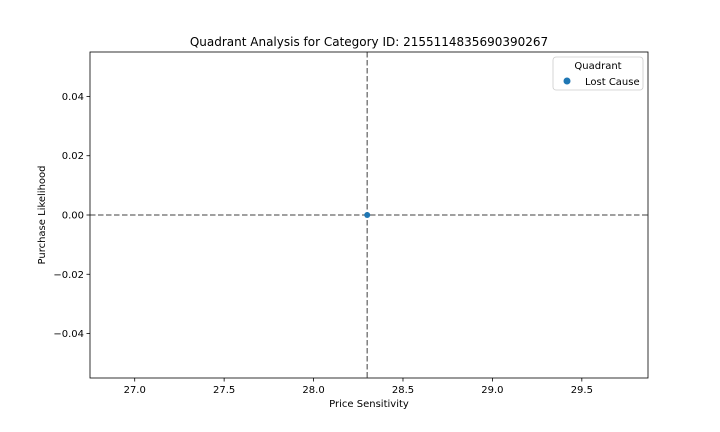  I want to click on x-tick-label: 29.0, so click(492, 390).